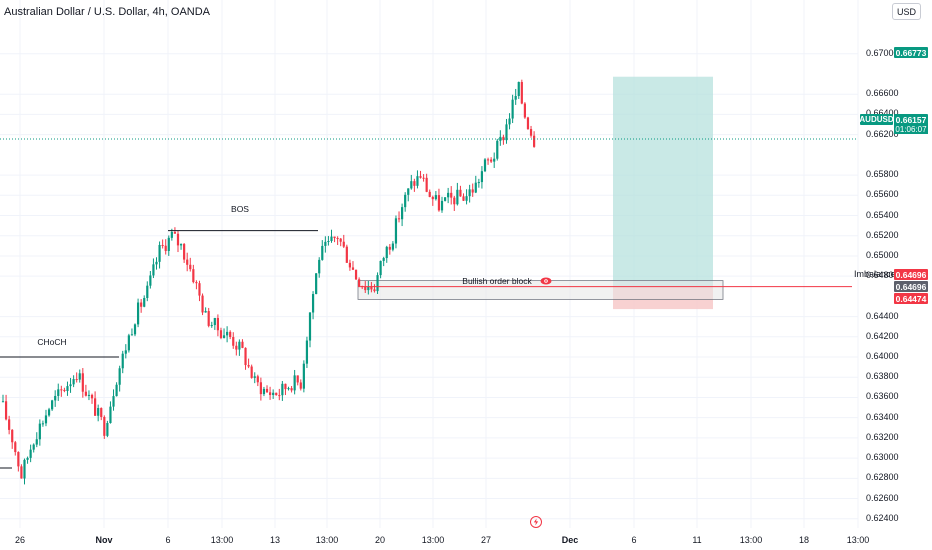  I want to click on price-tick-label: 0.66400, so click(882, 113).